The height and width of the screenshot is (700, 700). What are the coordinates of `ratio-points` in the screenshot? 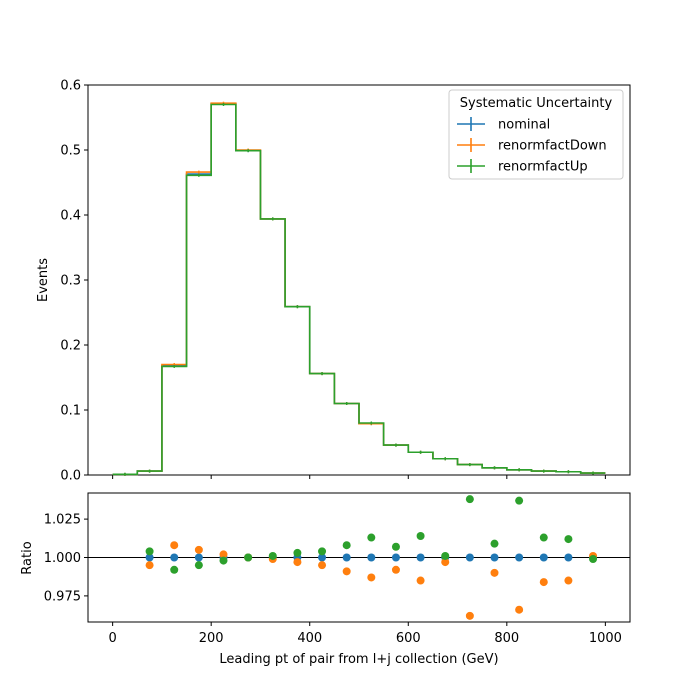 It's located at (371, 557).